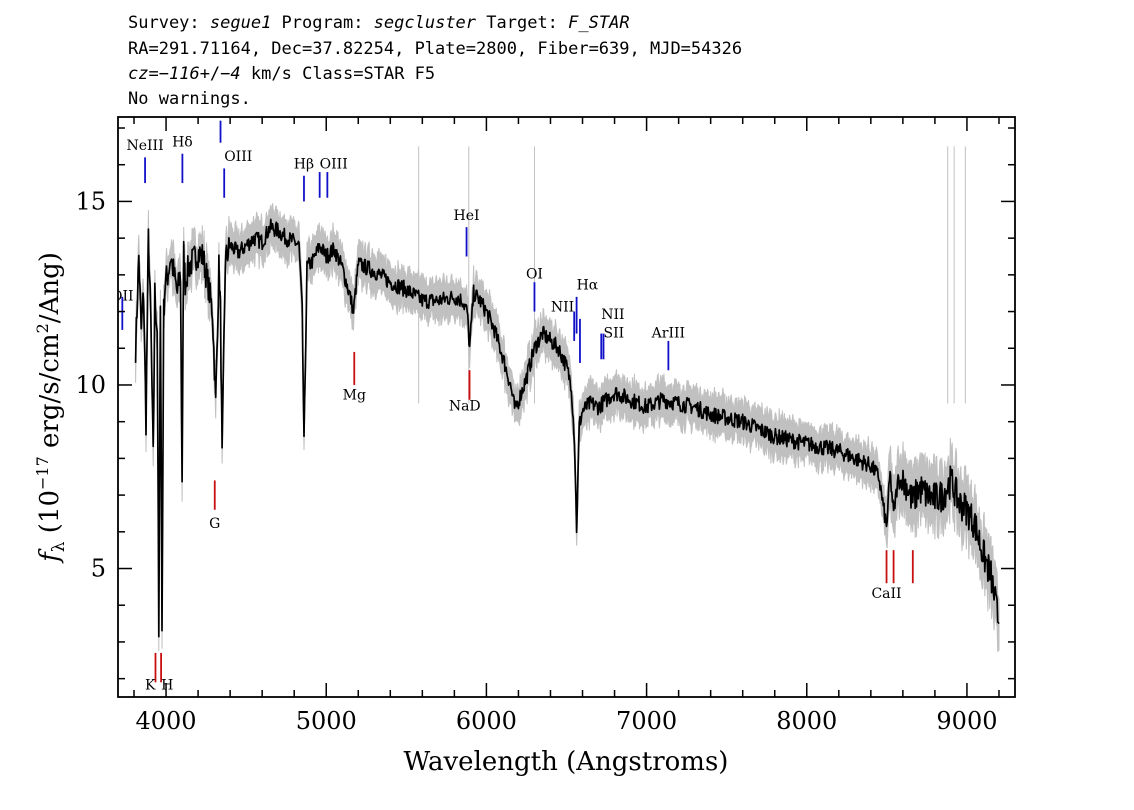  What do you see at coordinates (354, 396) in the screenshot?
I see `spectral-line-label: Mg` at bounding box center [354, 396].